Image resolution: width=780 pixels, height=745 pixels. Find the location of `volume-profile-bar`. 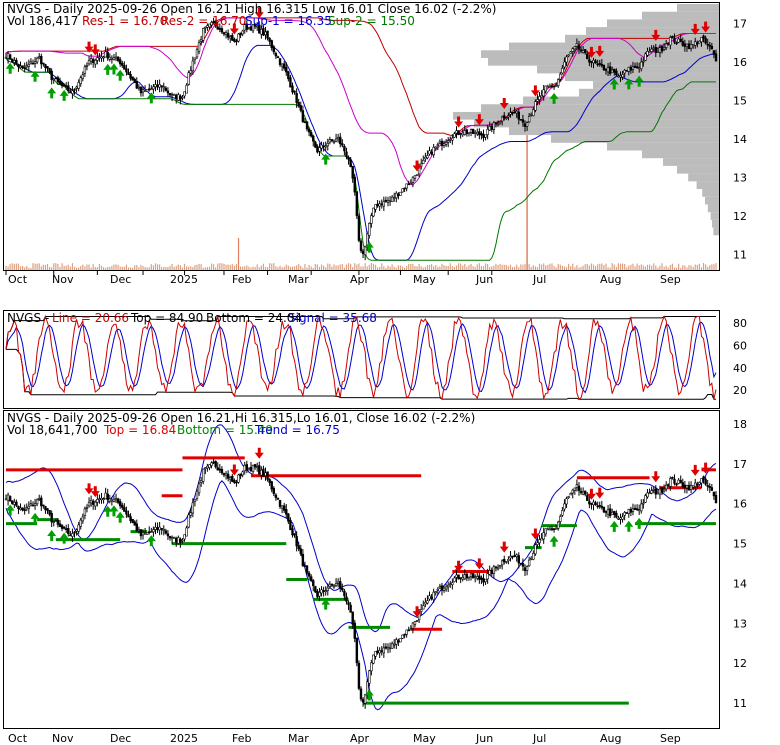

volume-profile-bar is located at coordinates (707, 185).